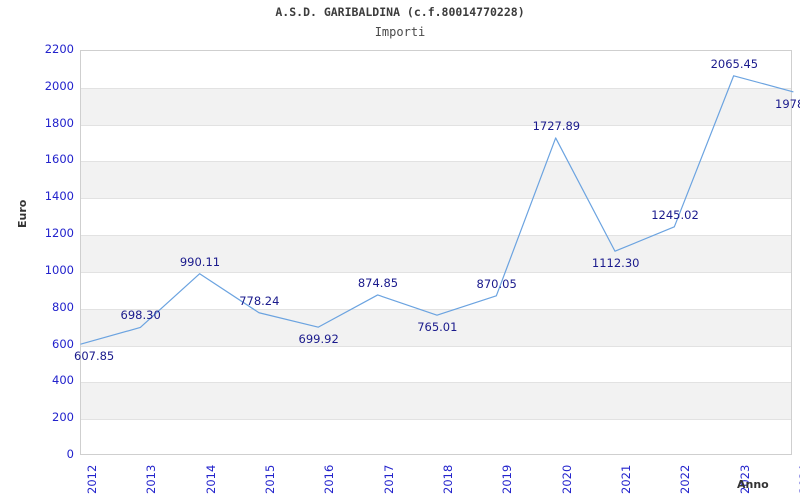  What do you see at coordinates (270, 479) in the screenshot?
I see `x-axis-tick: 2015` at bounding box center [270, 479].